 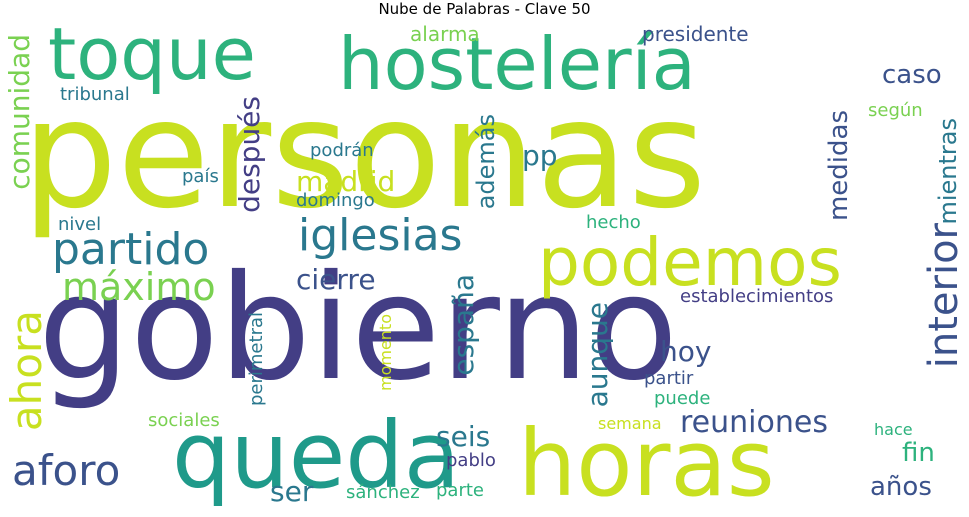 What do you see at coordinates (944, 296) in the screenshot?
I see `word-interior: interior` at bounding box center [944, 296].